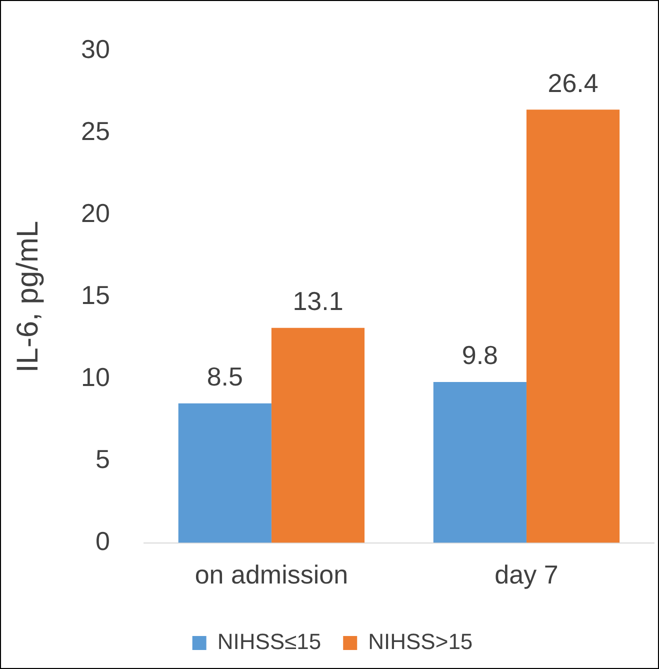  I want to click on data-label: 9.8, so click(480, 355).